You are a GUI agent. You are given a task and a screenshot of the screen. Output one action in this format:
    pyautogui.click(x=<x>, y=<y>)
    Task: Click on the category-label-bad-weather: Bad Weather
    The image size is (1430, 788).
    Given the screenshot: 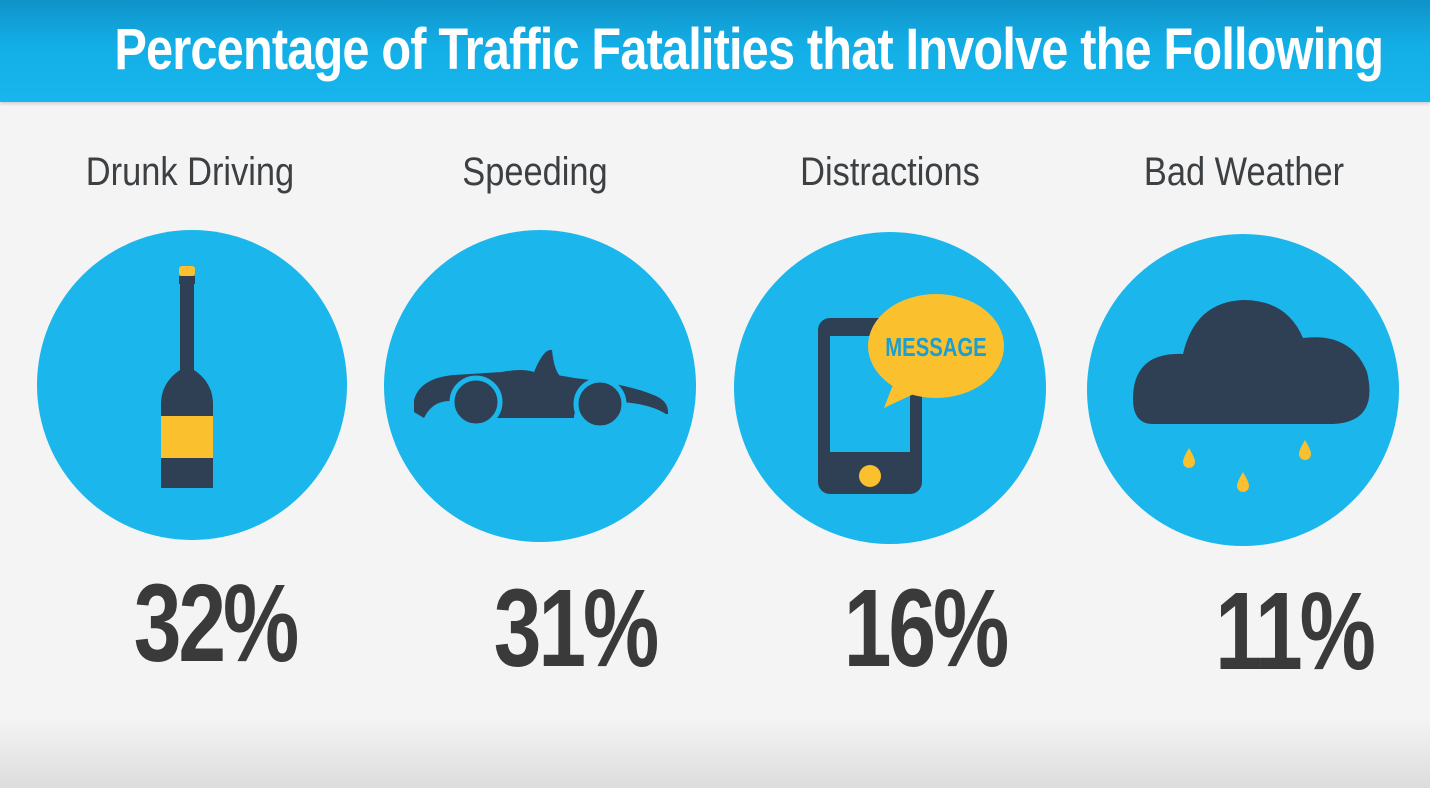 What is the action you would take?
    pyautogui.click(x=1244, y=172)
    